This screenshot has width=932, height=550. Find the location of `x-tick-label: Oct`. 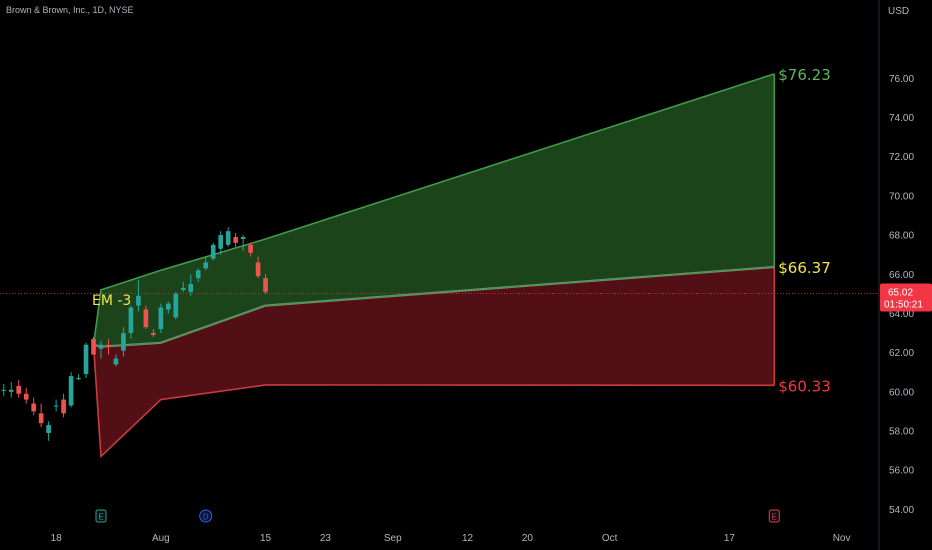

x-tick-label: Oct is located at coordinates (610, 538).